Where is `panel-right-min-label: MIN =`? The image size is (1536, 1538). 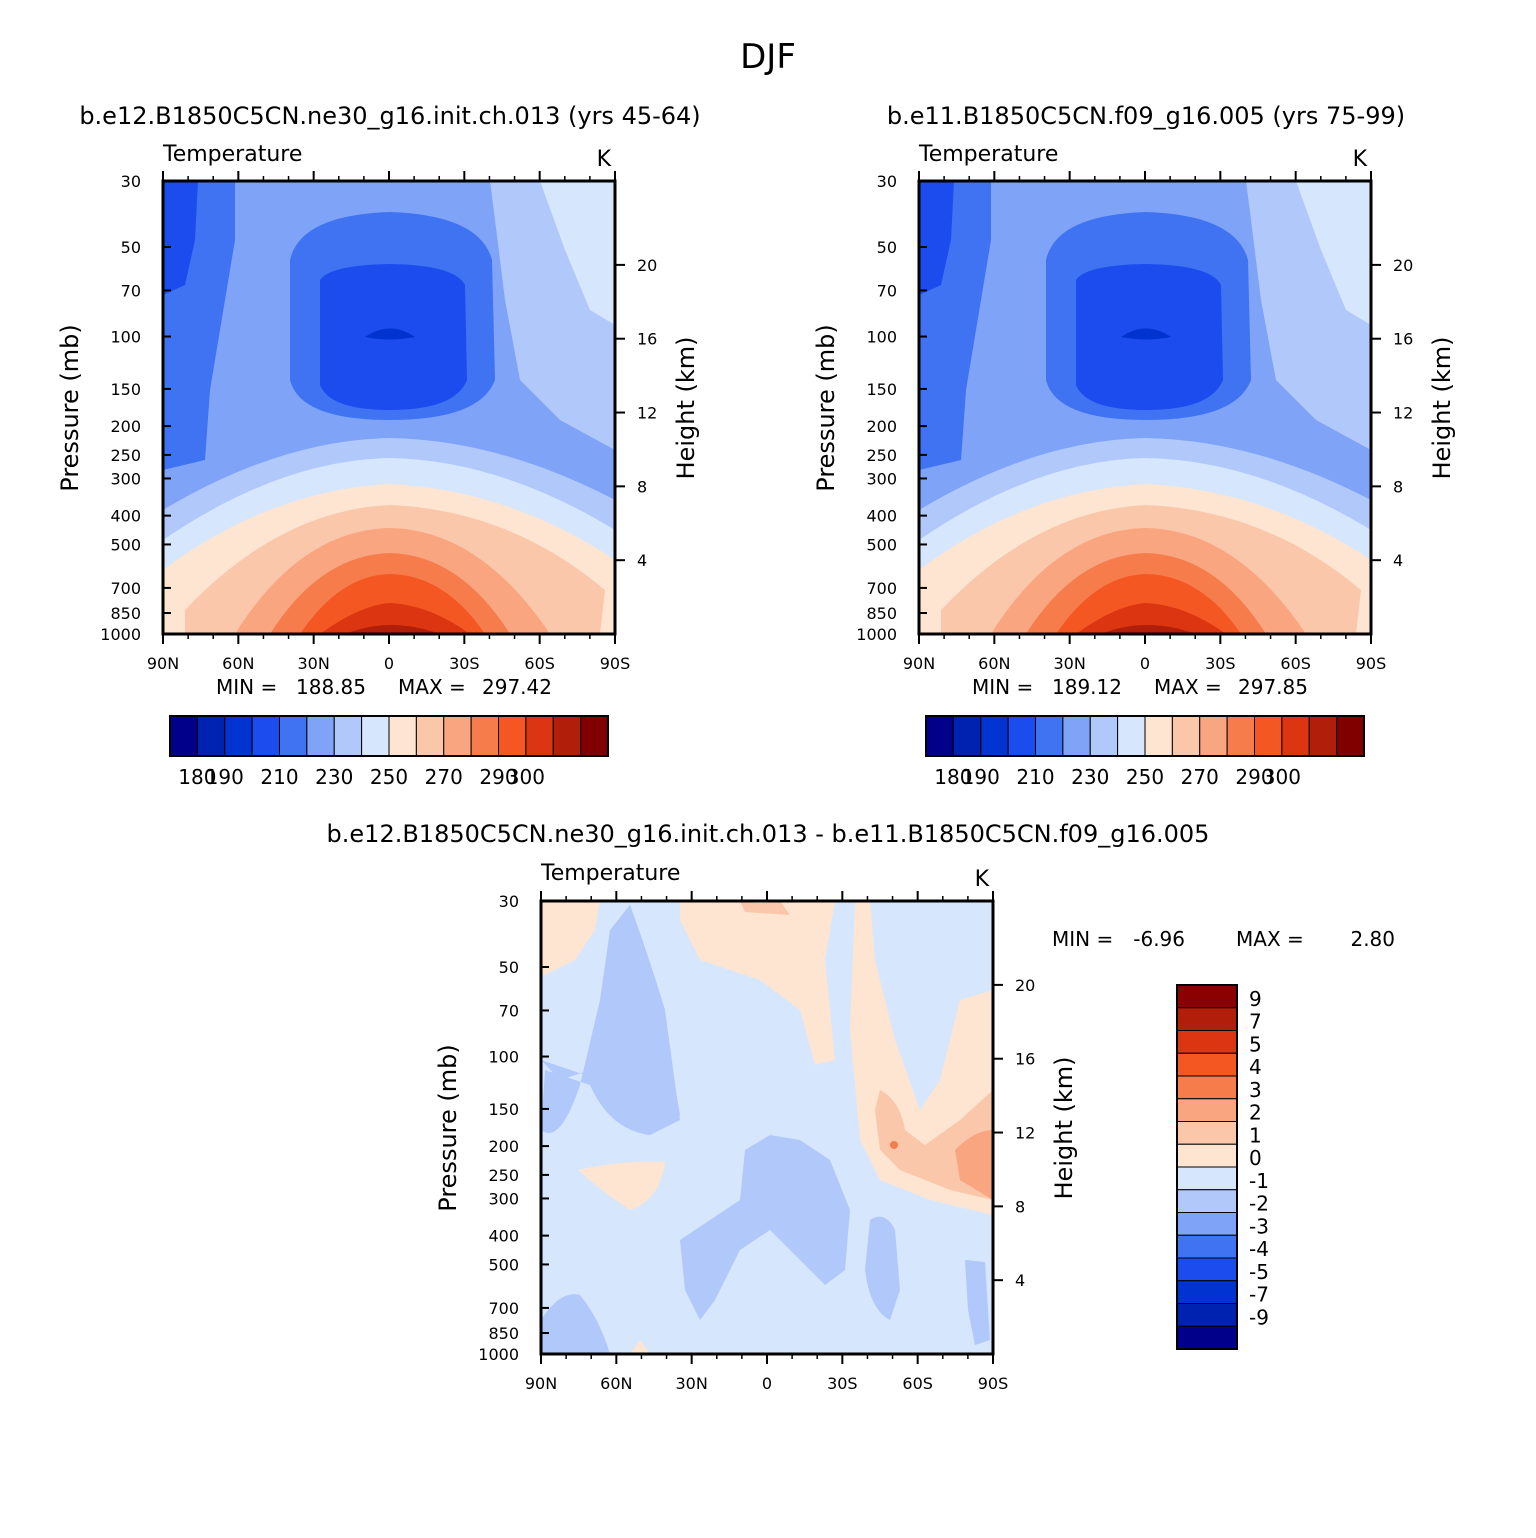 panel-right-min-label: MIN = is located at coordinates (1002, 687).